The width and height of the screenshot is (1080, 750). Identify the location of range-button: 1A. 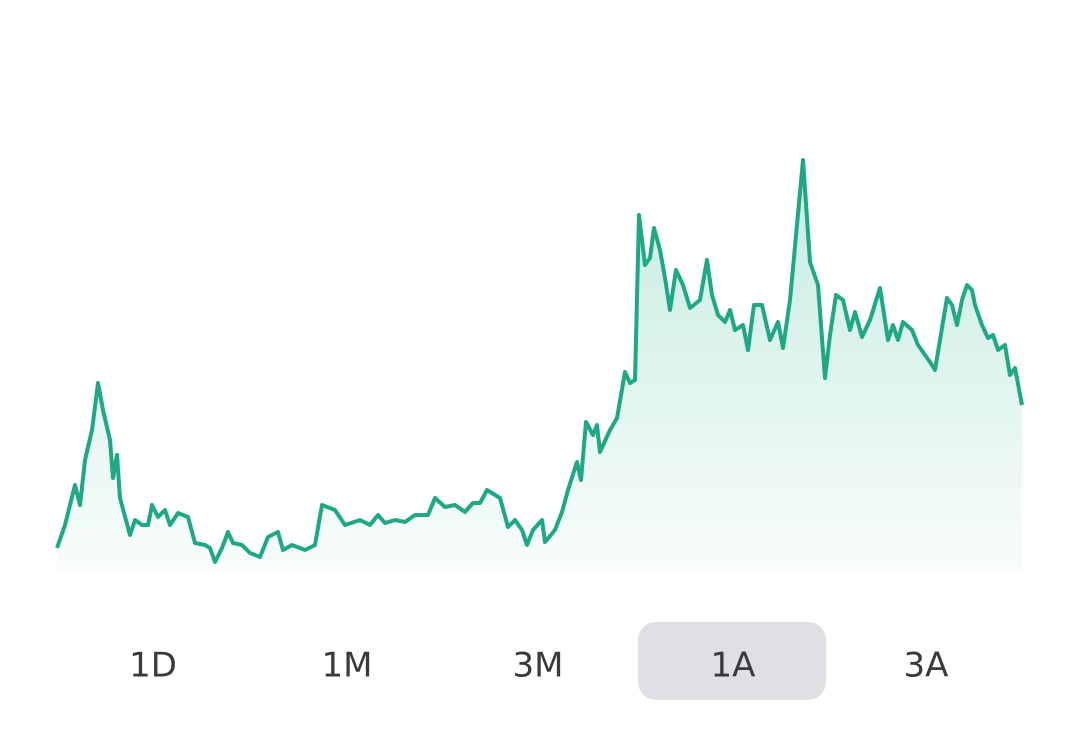
(732, 661).